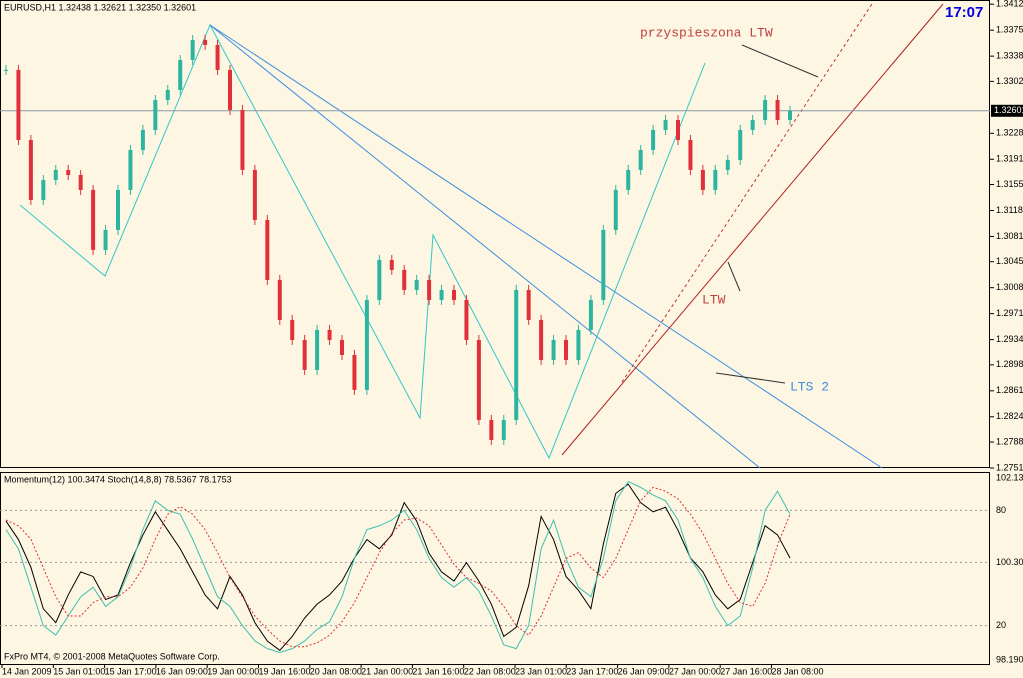 The image size is (1023, 678). What do you see at coordinates (1009, 416) in the screenshot?
I see `y-tick-label: 1.28240` at bounding box center [1009, 416].